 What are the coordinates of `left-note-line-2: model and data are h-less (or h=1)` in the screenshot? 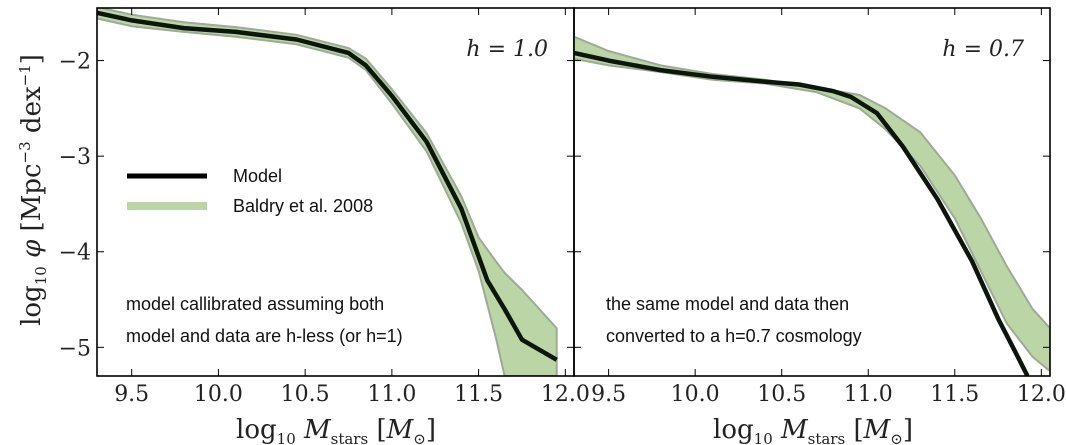 It's located at (264, 336).